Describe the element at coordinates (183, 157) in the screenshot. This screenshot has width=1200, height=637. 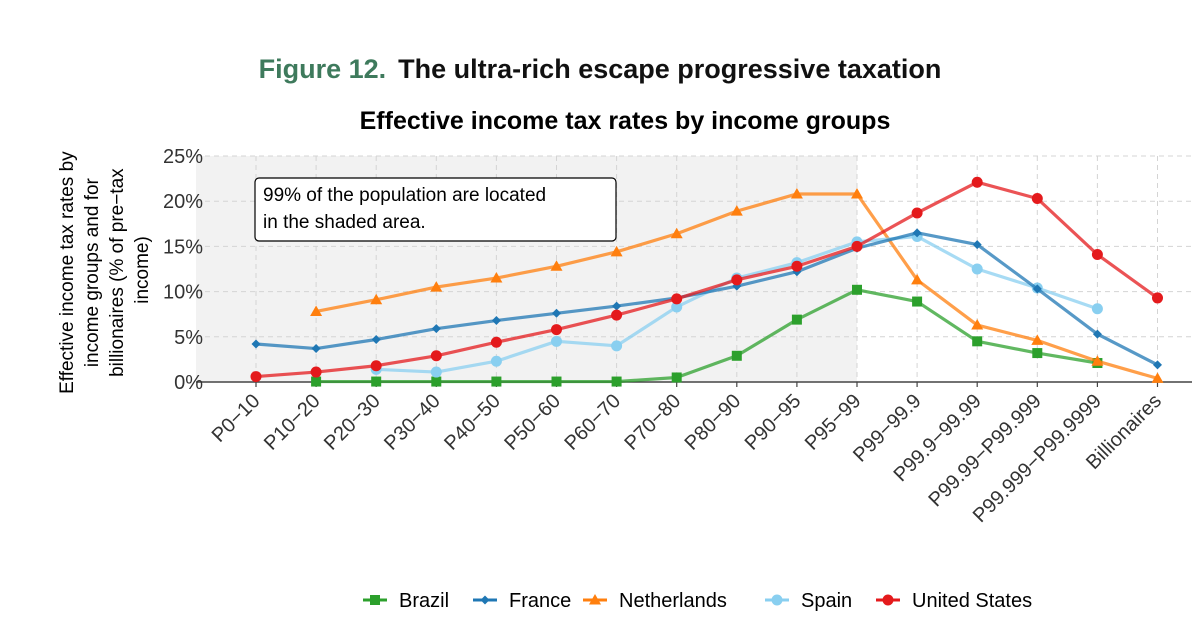
I see `y-tick-label: 25%` at that location.